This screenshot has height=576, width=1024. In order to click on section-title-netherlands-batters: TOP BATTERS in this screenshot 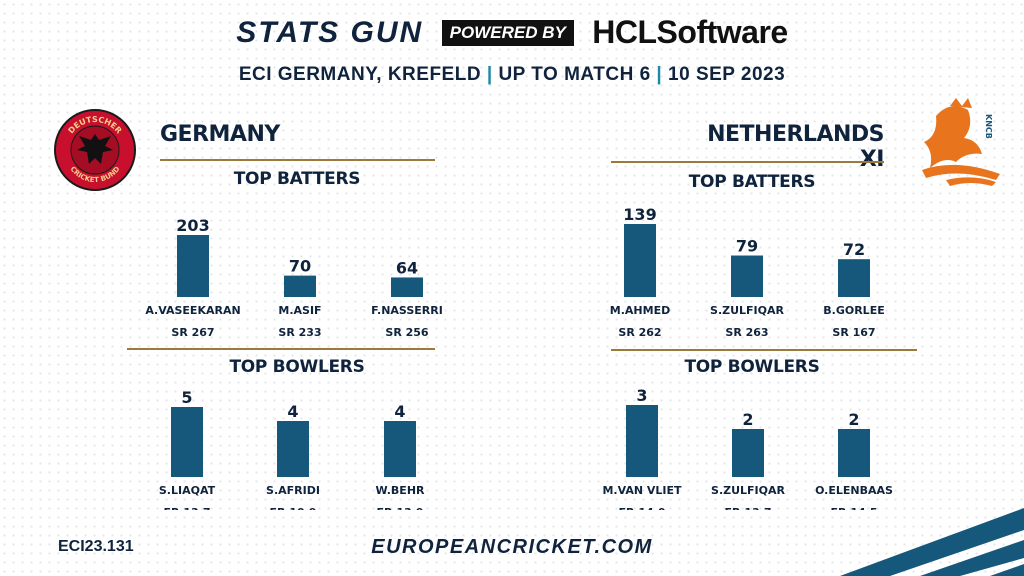, I will do `click(752, 182)`.